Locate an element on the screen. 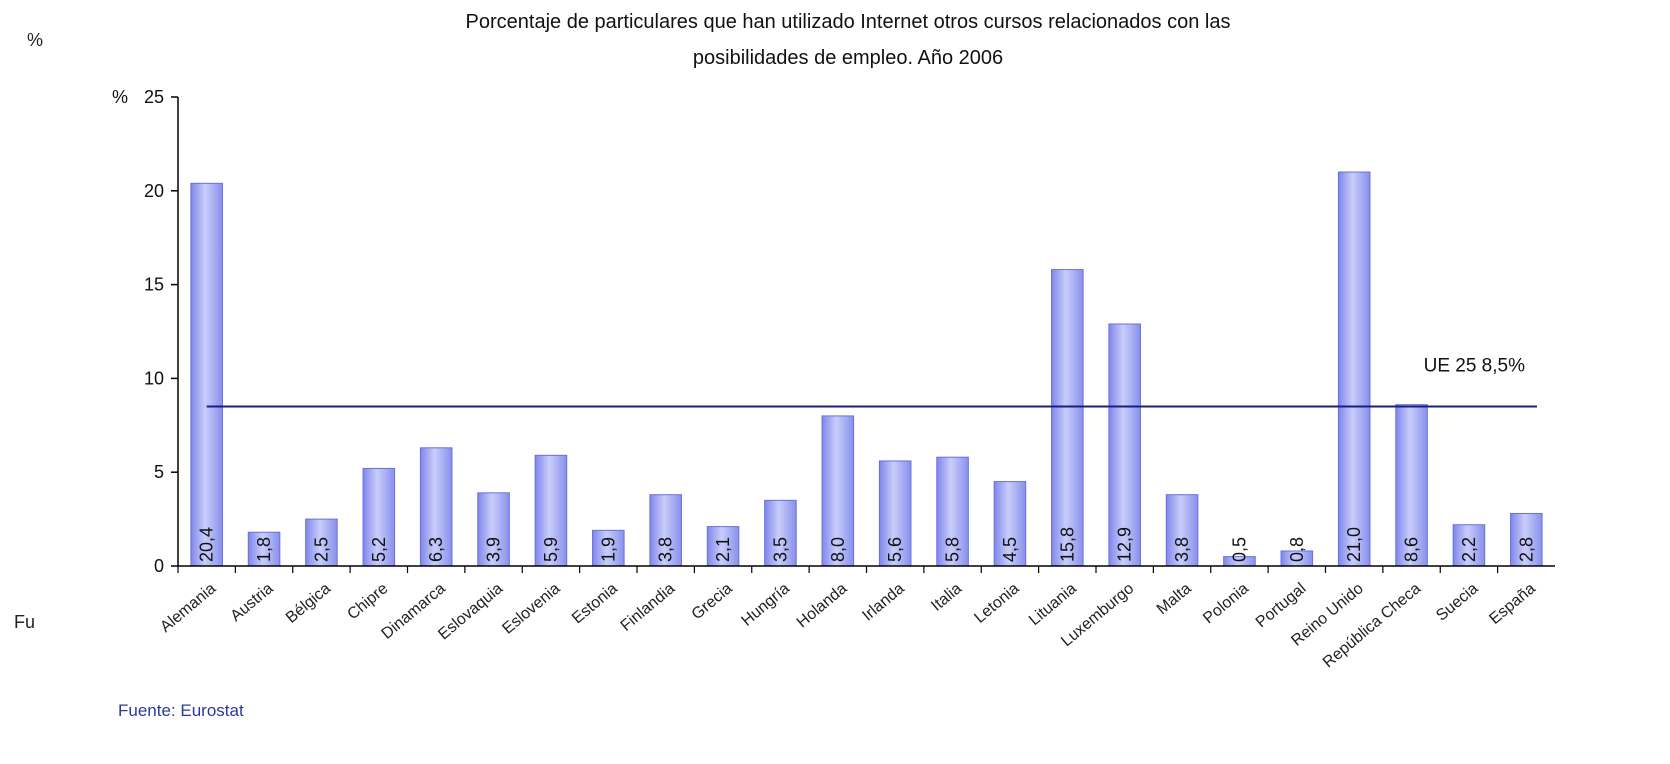  category-label: Holanda is located at coordinates (822, 605).